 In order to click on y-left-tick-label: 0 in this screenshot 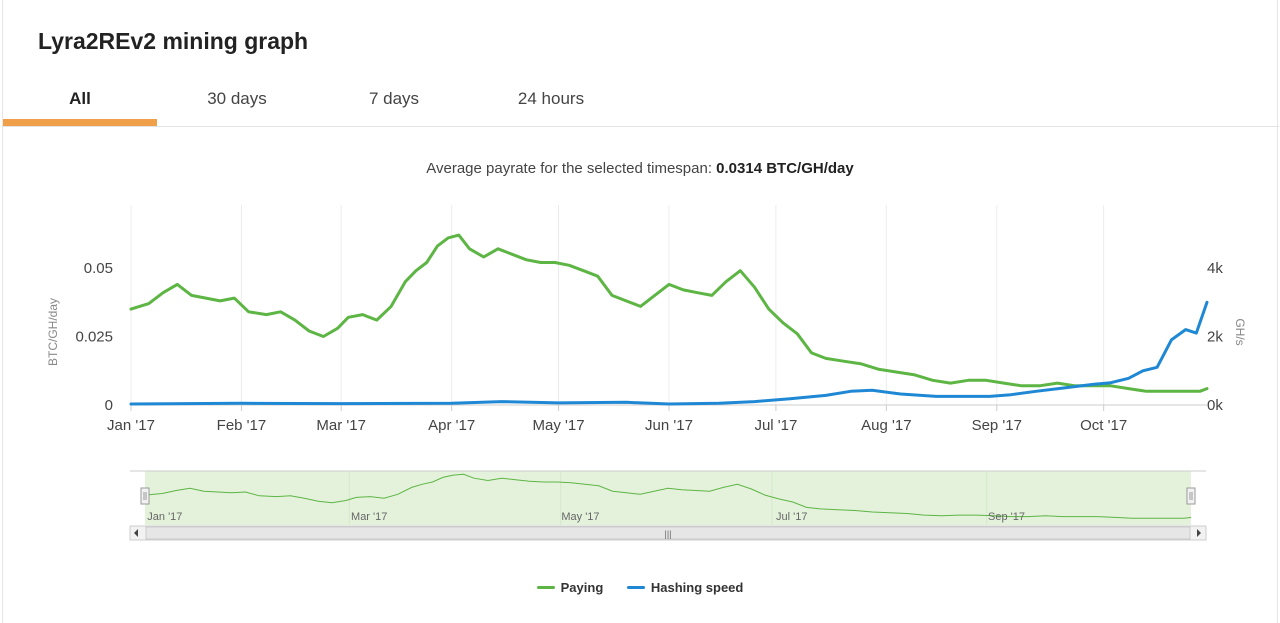, I will do `click(109, 405)`.